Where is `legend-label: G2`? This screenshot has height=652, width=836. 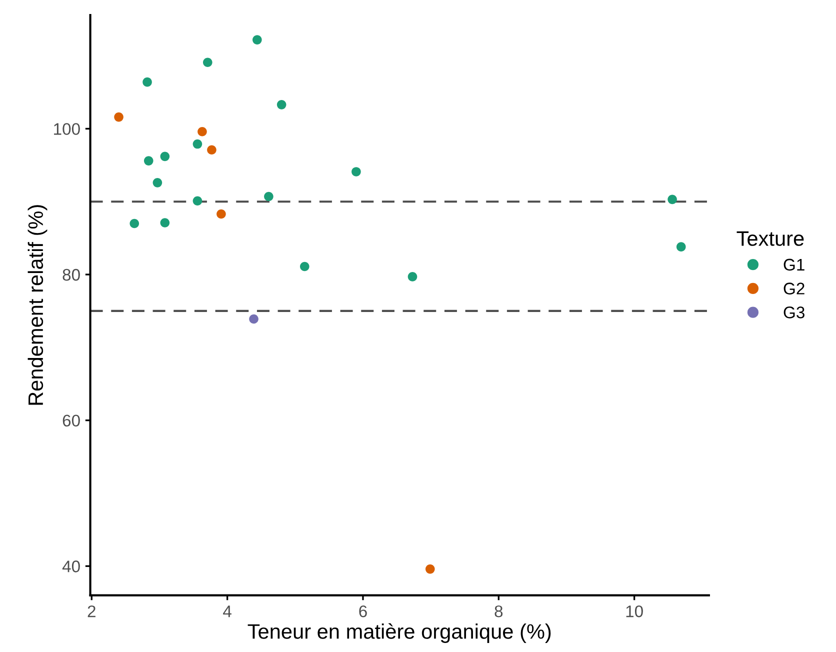
legend-label: G2 is located at coordinates (794, 288).